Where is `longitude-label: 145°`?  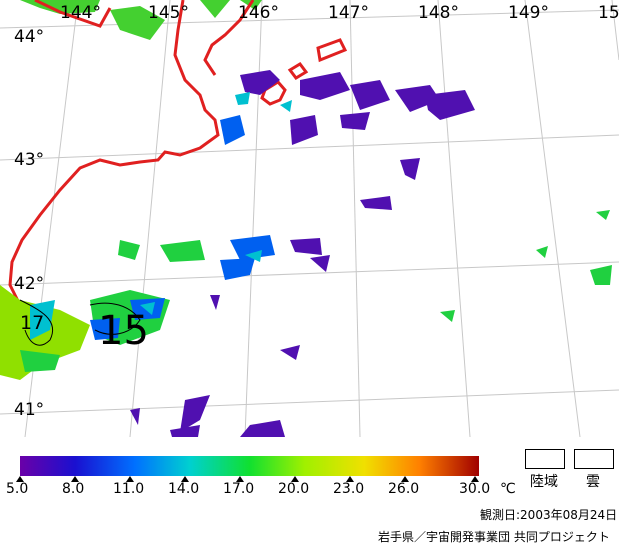 longitude-label: 145° is located at coordinates (168, 13).